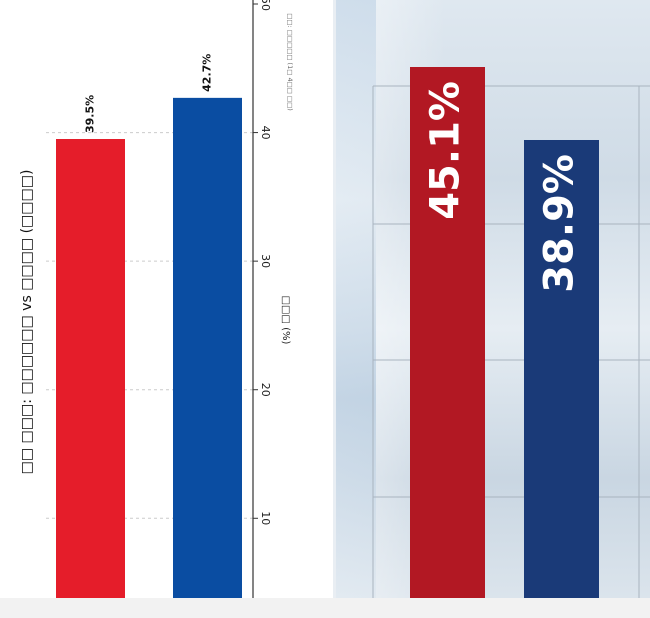 Image resolution: width=650 pixels, height=618 pixels. What do you see at coordinates (290, 62) in the screenshot?
I see `source-note: □□: □□□□□ (1□ 4□□ □□)` at bounding box center [290, 62].